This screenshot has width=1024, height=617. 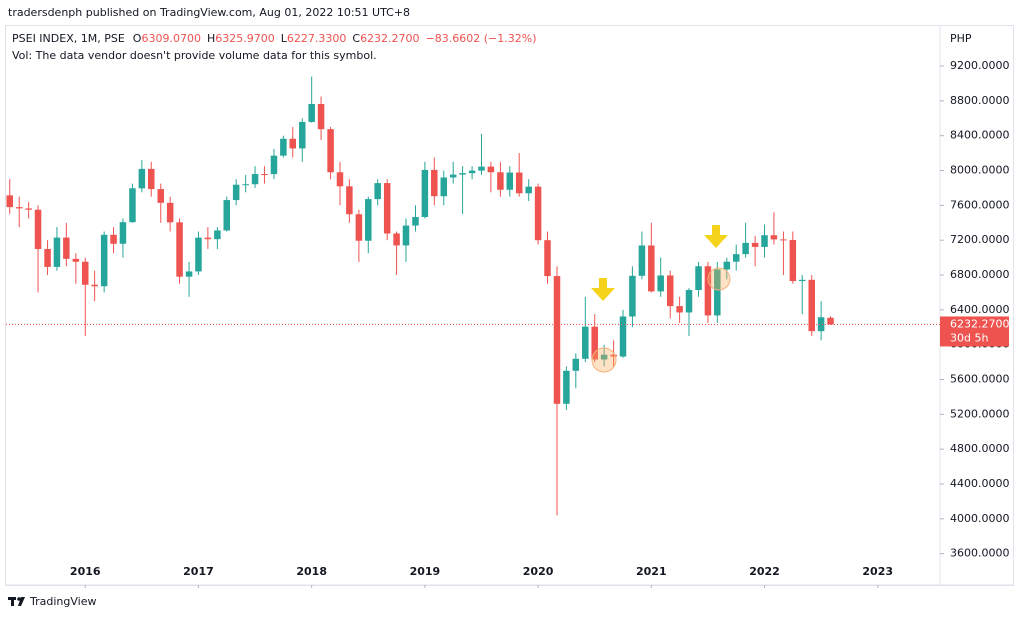 I want to click on y-tick-label: 8800.0000, so click(x=980, y=100).